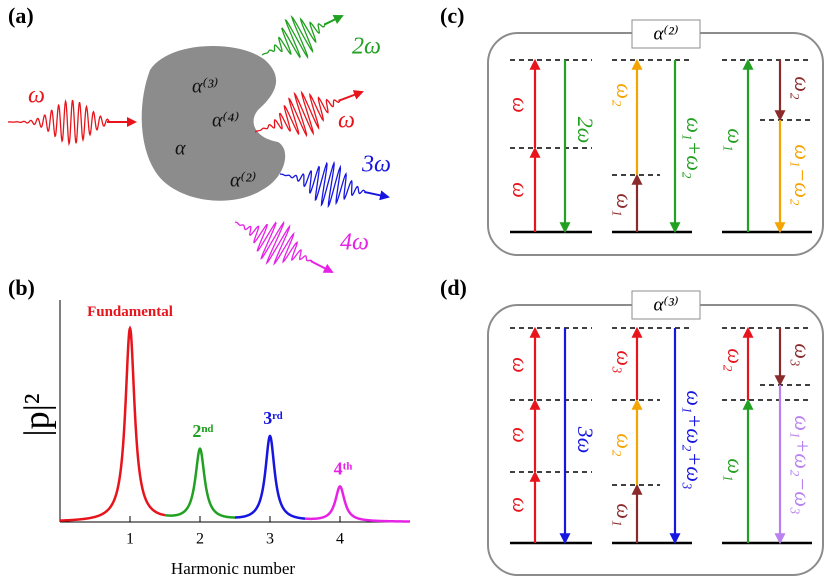  I want to click on susceptibility: α⁽³⁾, so click(205, 87).